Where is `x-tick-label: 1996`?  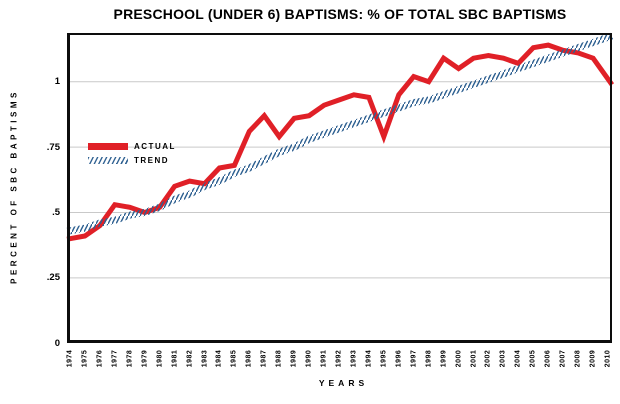
x-tick-label: 1996 is located at coordinates (399, 358).